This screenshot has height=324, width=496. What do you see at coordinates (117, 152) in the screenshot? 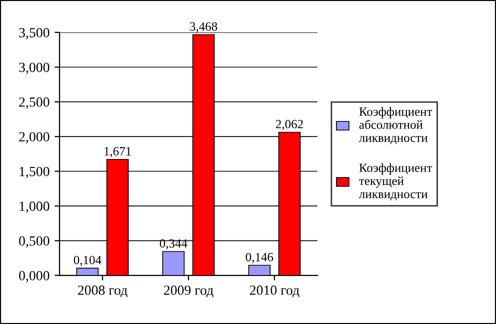
I see `data-label: 1,671` at bounding box center [117, 152].